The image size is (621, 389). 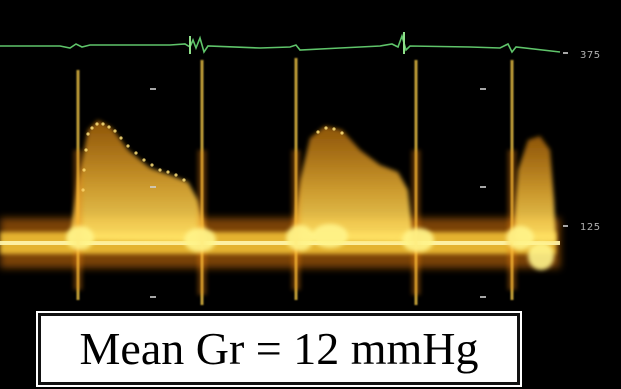 What do you see at coordinates (310, 247) in the screenshot?
I see `baseline-blobs` at bounding box center [310, 247].